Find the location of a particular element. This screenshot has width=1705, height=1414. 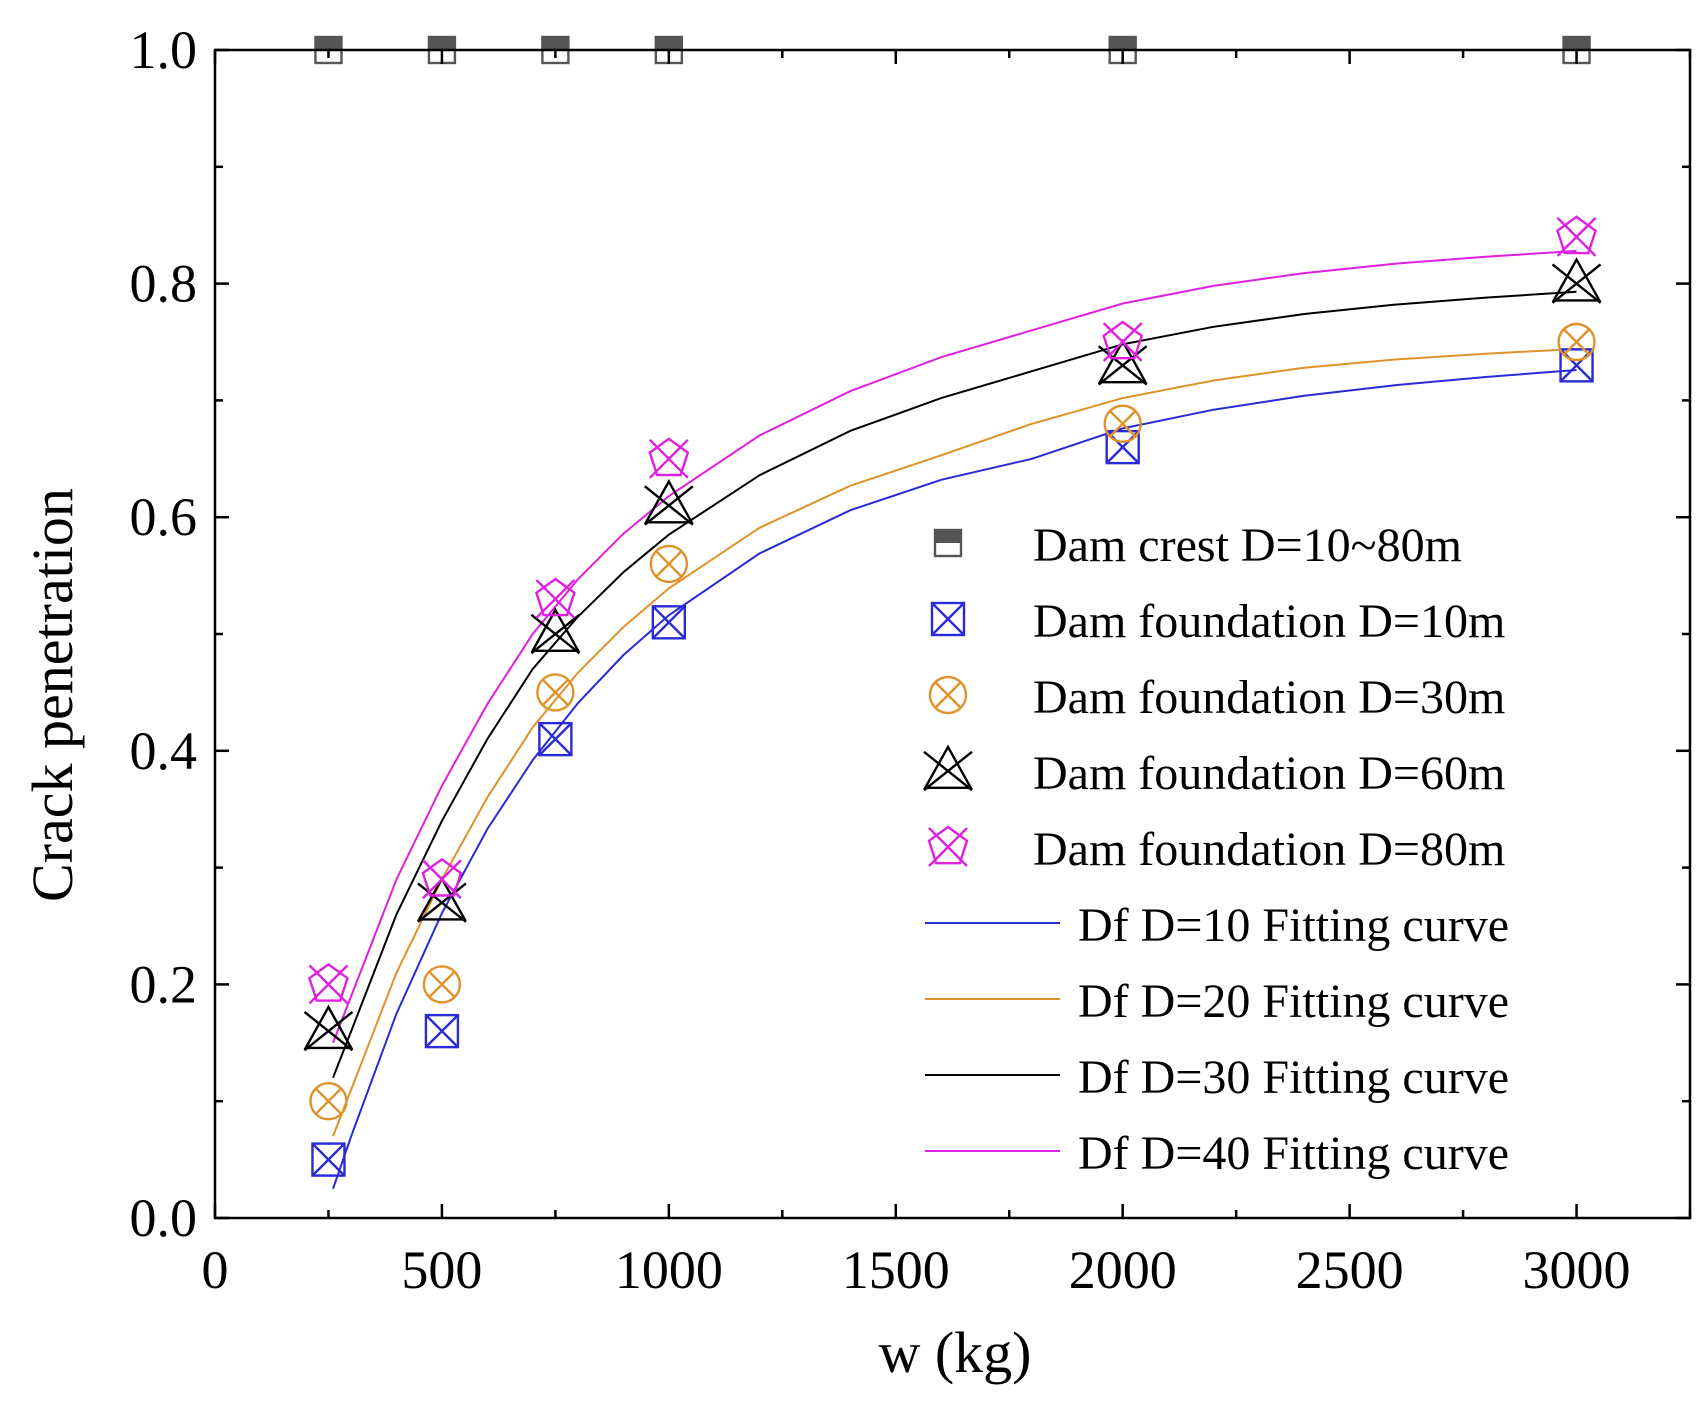

x-tick-label: 3000 is located at coordinates (1577, 1270).